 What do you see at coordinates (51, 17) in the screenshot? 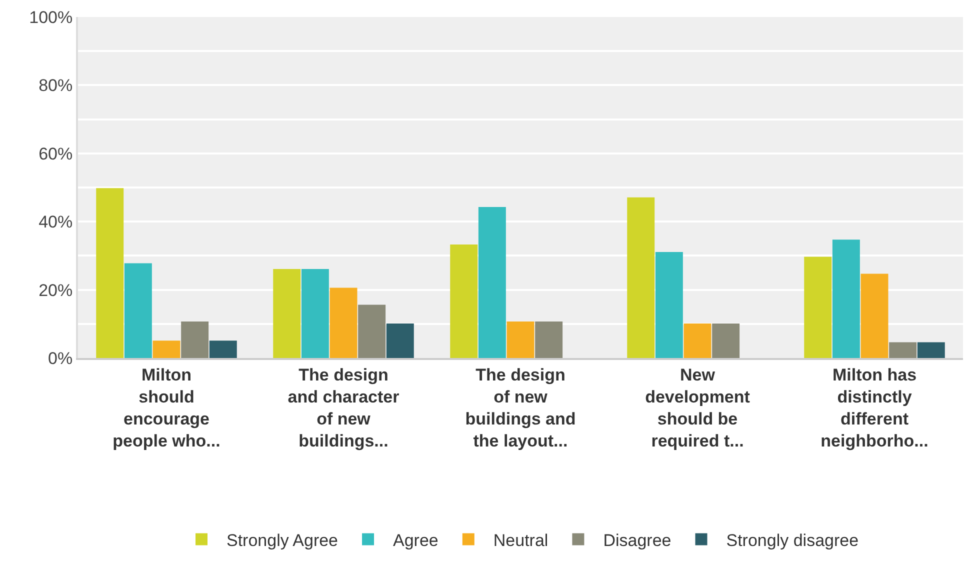
I see `y-tick-label: 100%` at bounding box center [51, 17].